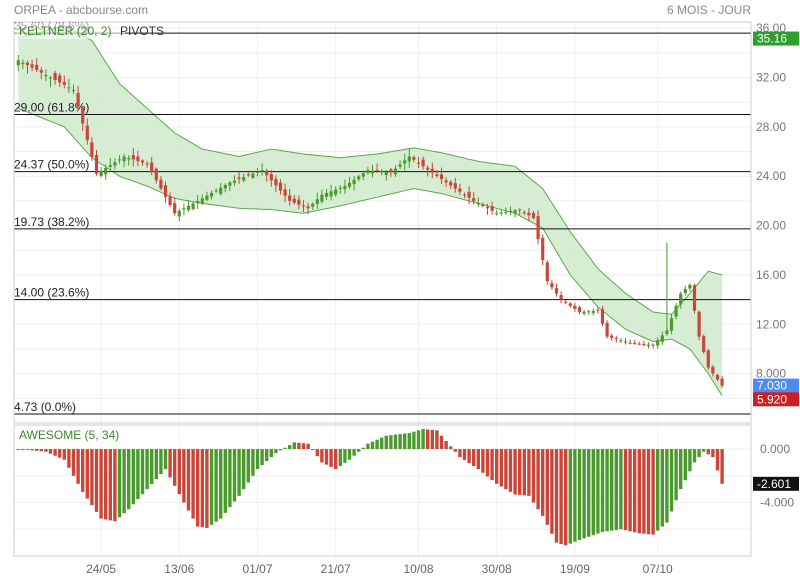 This screenshot has height=580, width=800. Describe the element at coordinates (708, 10) in the screenshot. I see `period-label: 6 MOIS - JOUR` at that location.